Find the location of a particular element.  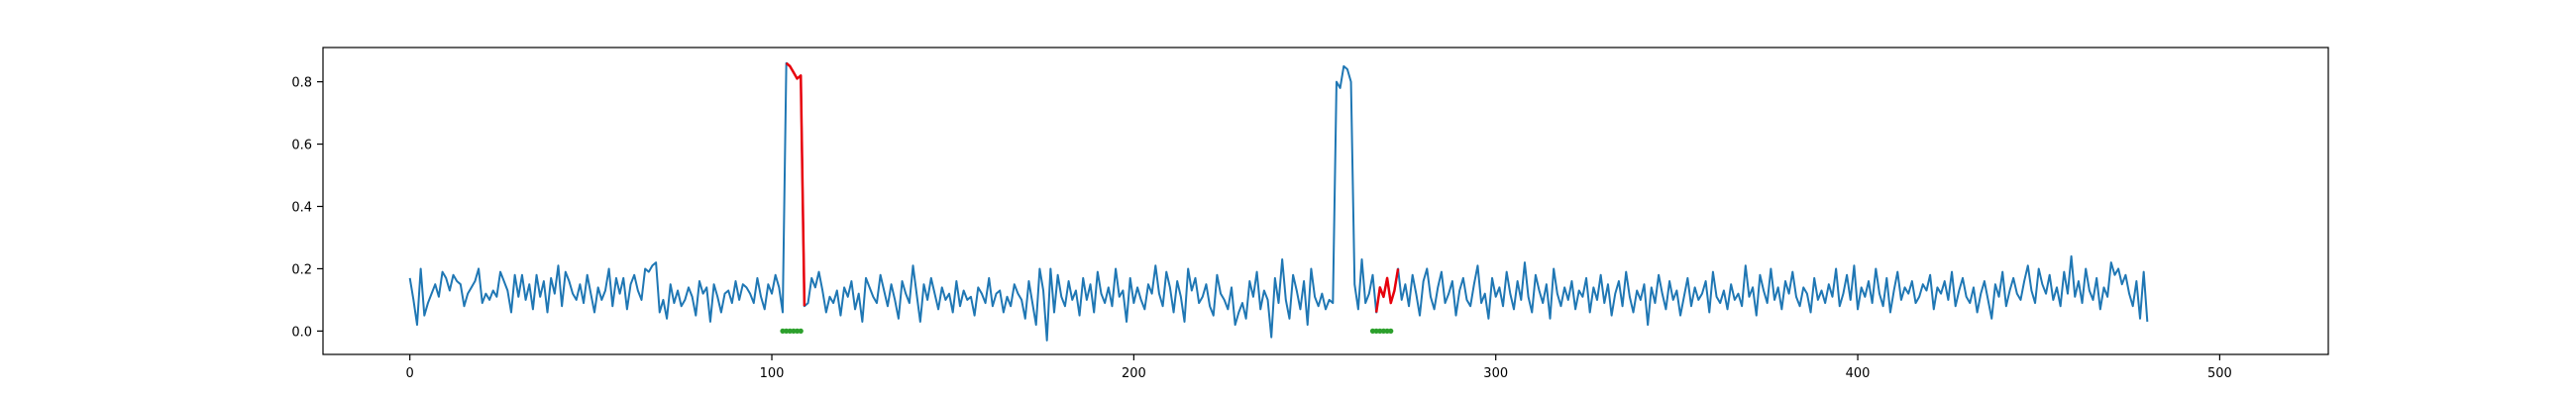

x-tick-label: 500 is located at coordinates (2219, 374).